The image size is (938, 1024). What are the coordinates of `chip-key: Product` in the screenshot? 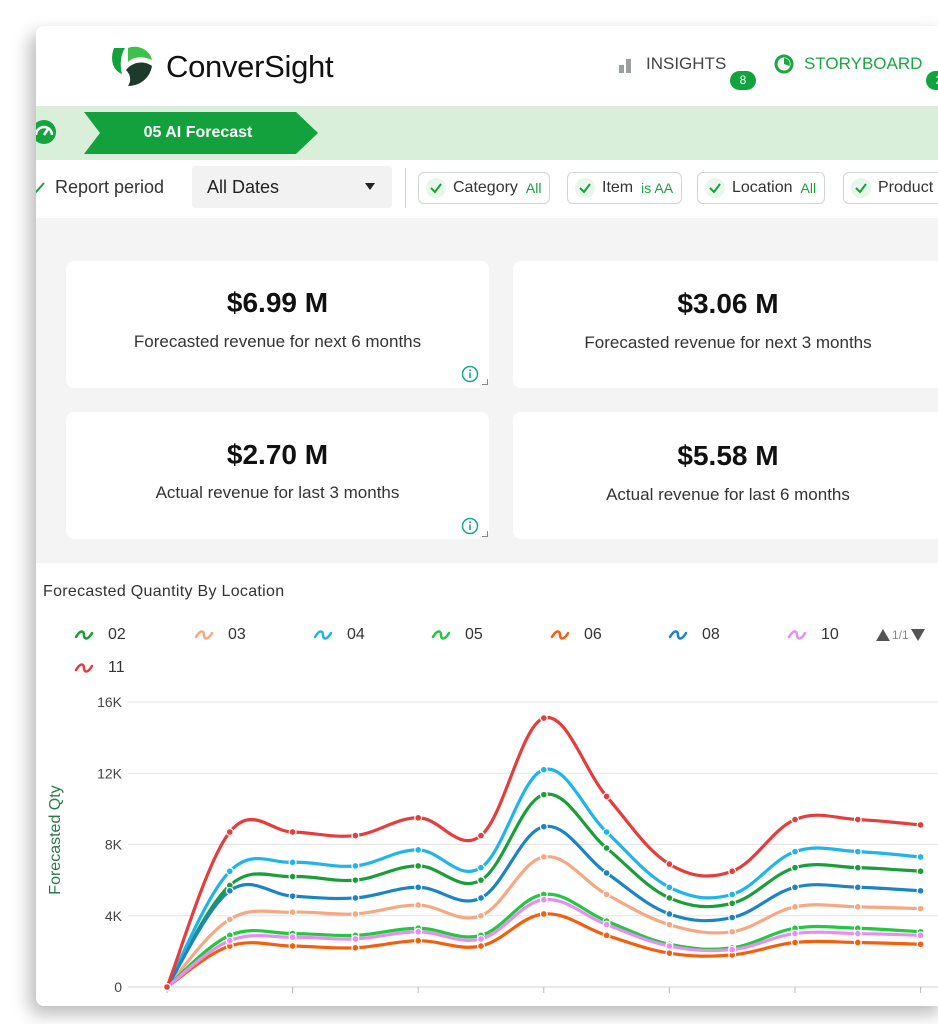 It's located at (906, 187).